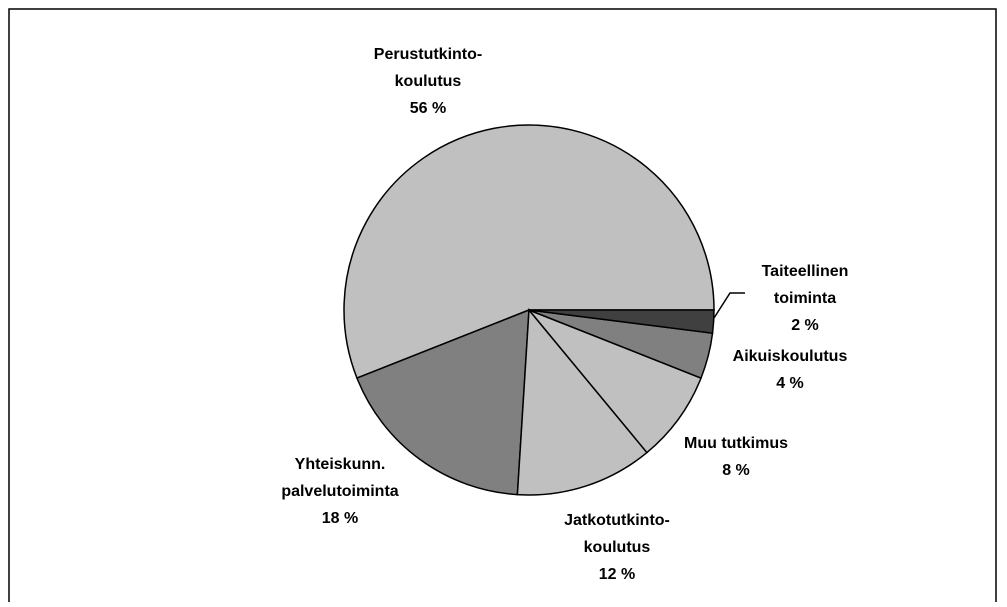 Image resolution: width=1007 pixels, height=607 pixels. I want to click on value-label: 18 %, so click(340, 518).